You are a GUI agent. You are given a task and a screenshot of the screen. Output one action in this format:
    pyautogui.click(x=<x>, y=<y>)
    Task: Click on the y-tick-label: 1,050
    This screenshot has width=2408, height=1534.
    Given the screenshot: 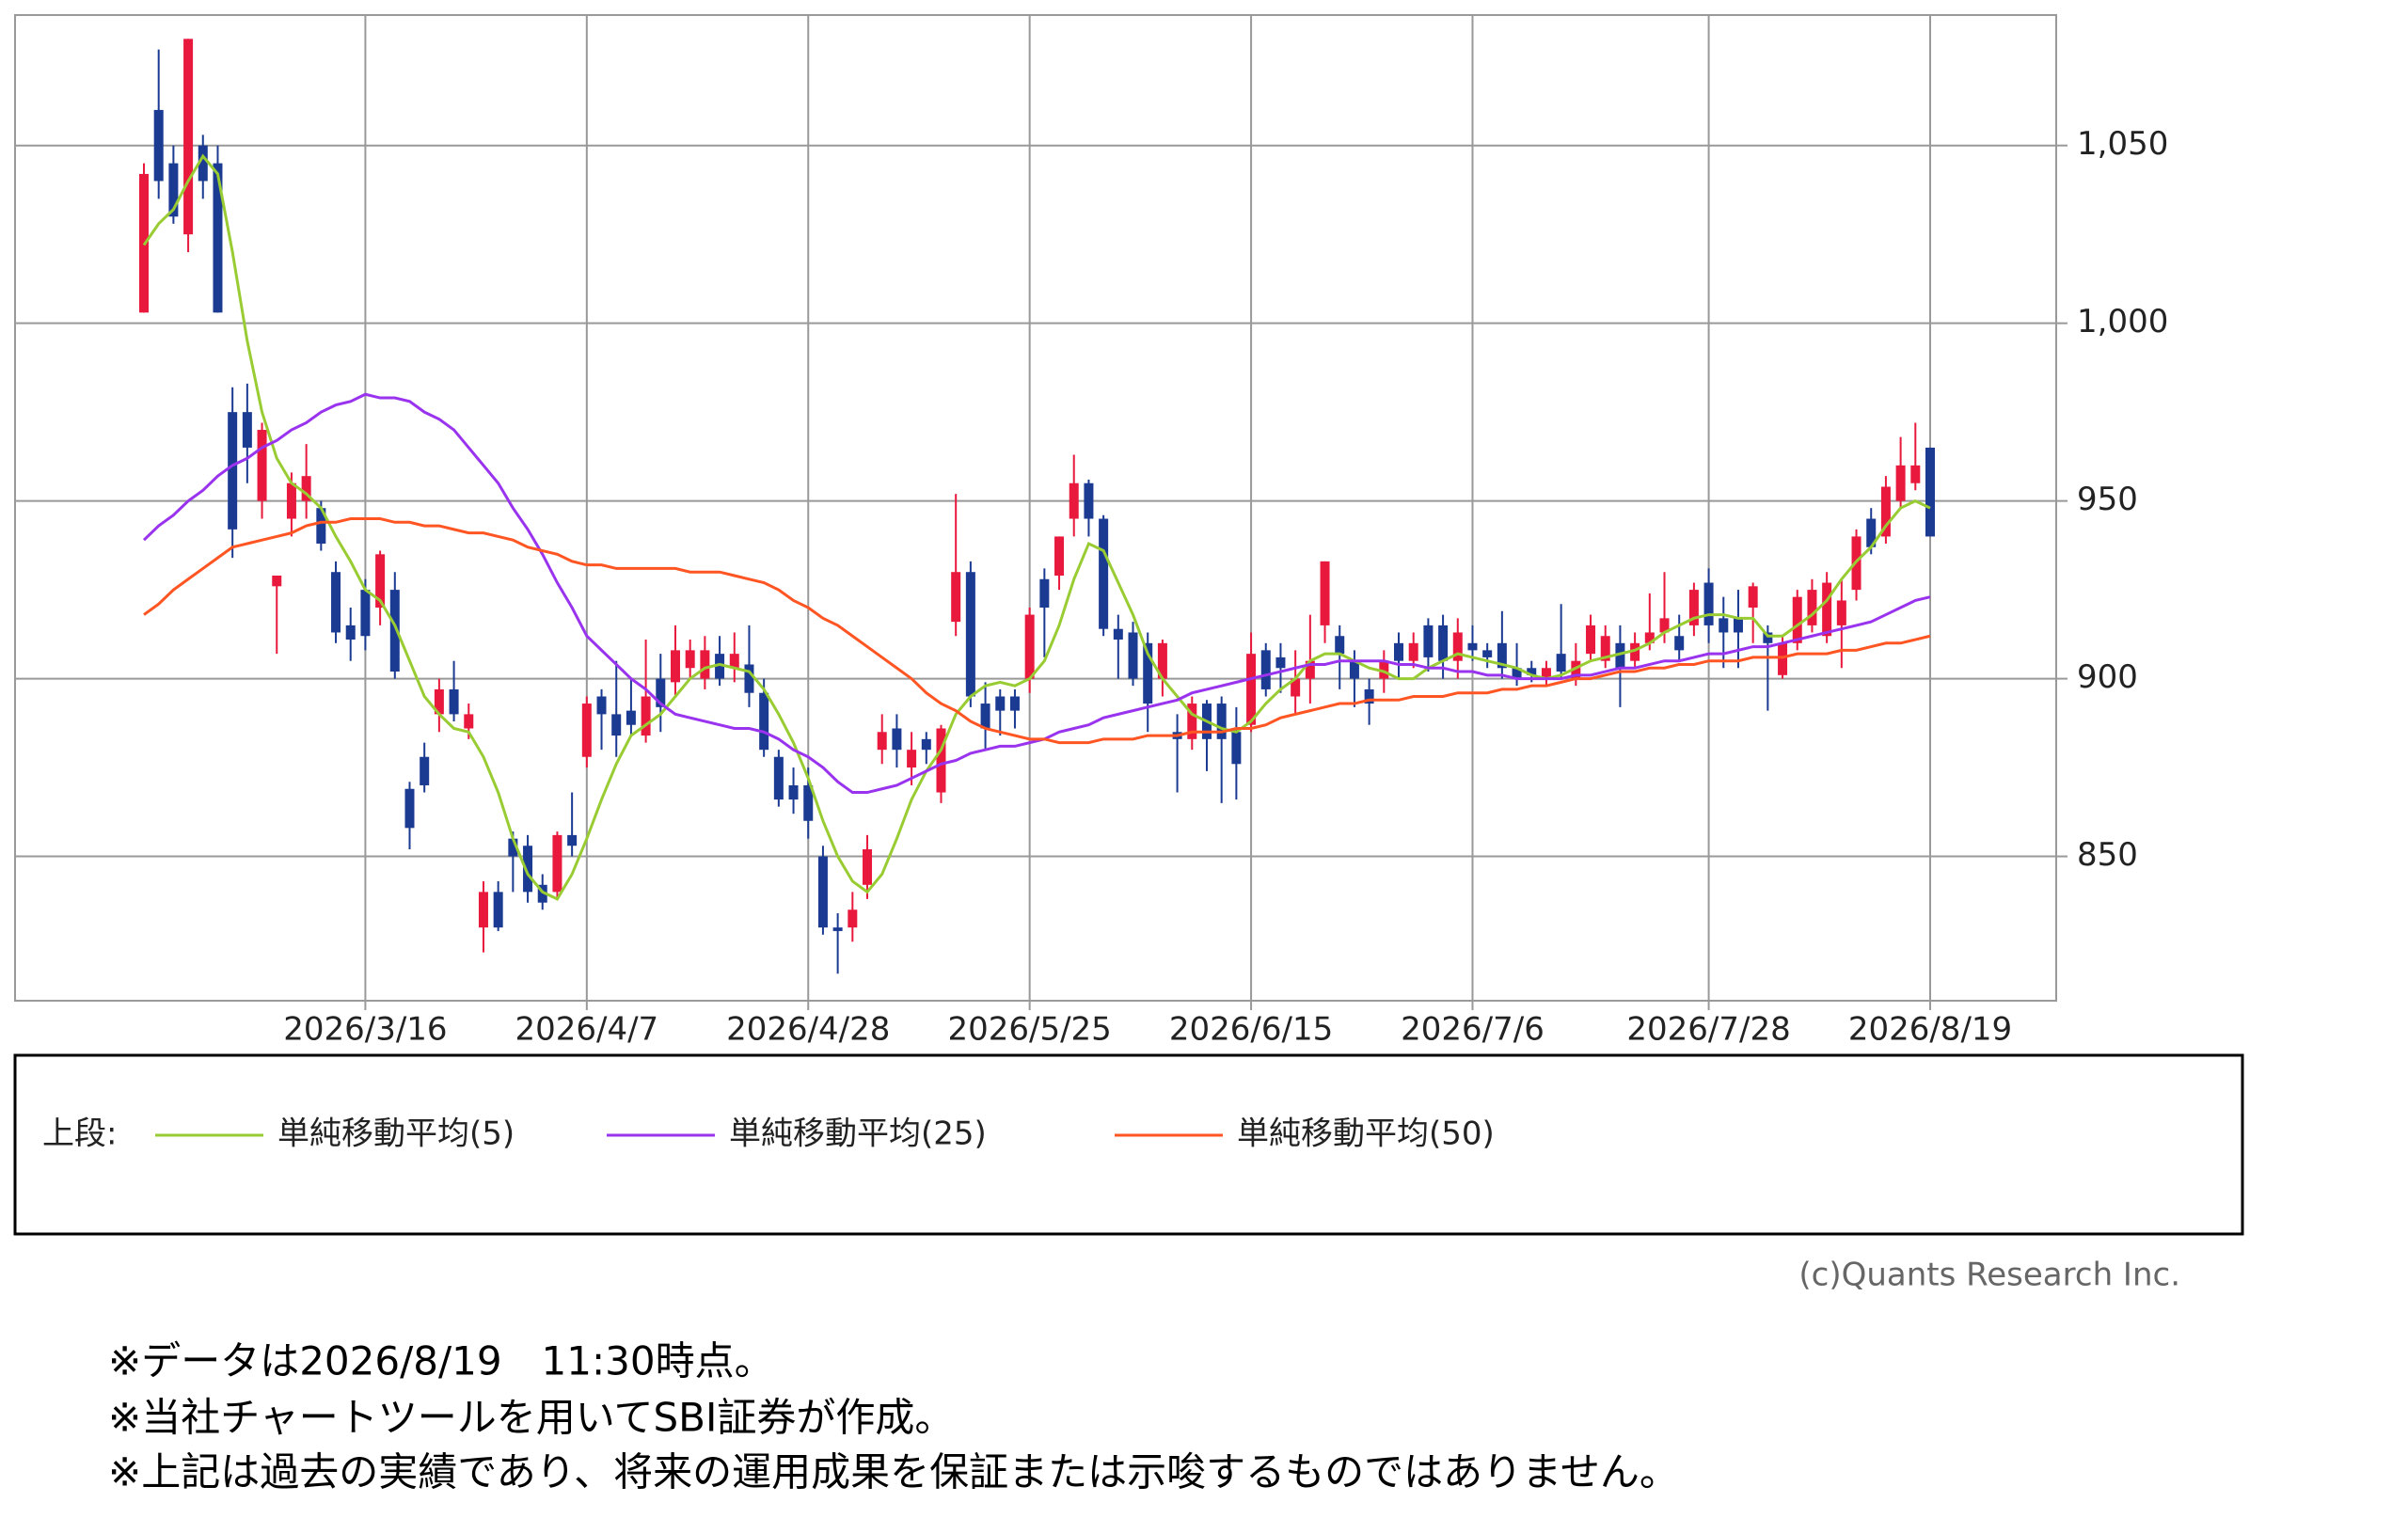 What is the action you would take?
    pyautogui.click(x=2123, y=144)
    